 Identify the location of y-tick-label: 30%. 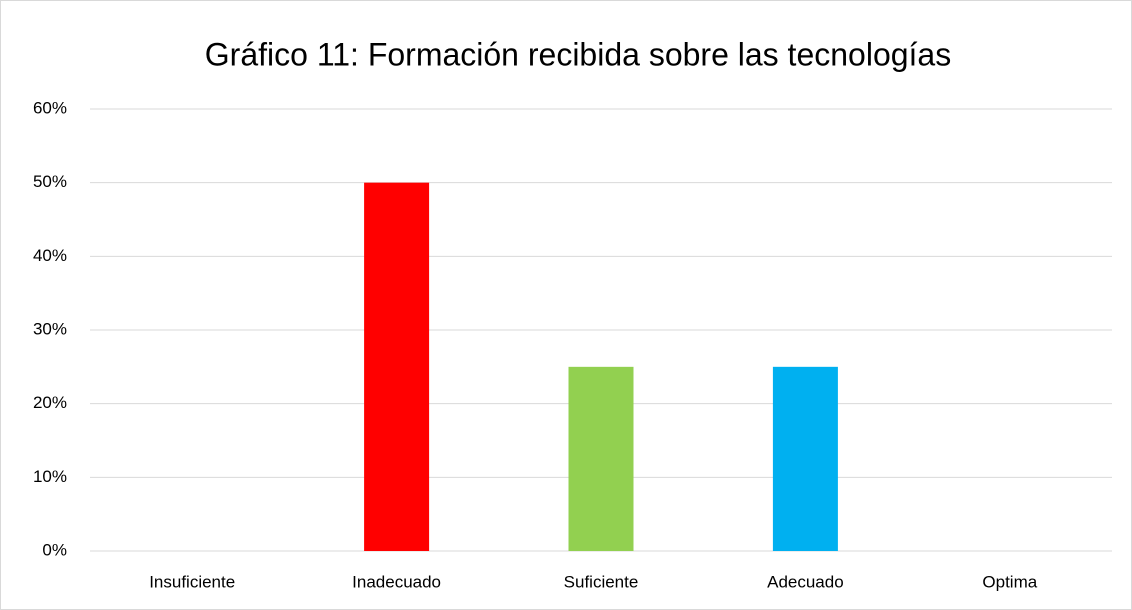
(50, 328).